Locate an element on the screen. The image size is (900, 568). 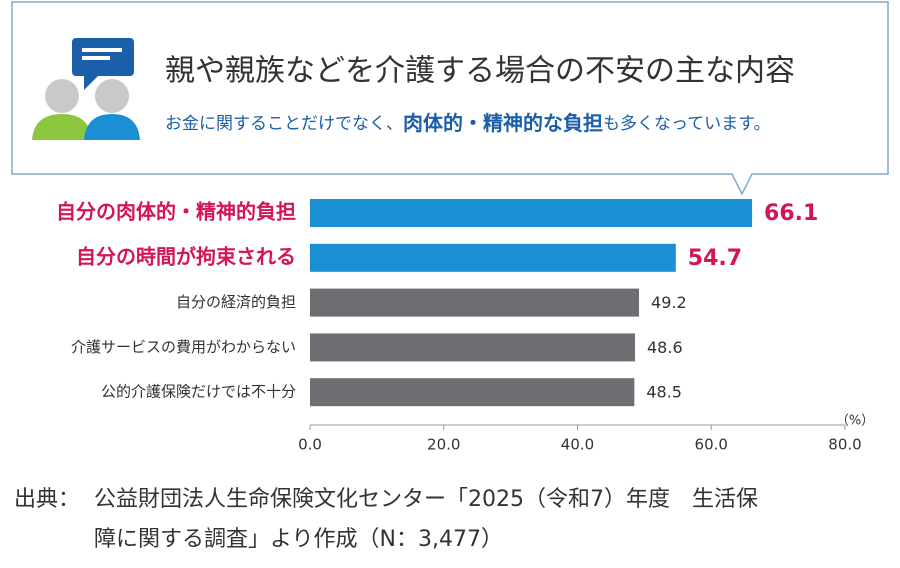
icon is located at coordinates (86, 89).